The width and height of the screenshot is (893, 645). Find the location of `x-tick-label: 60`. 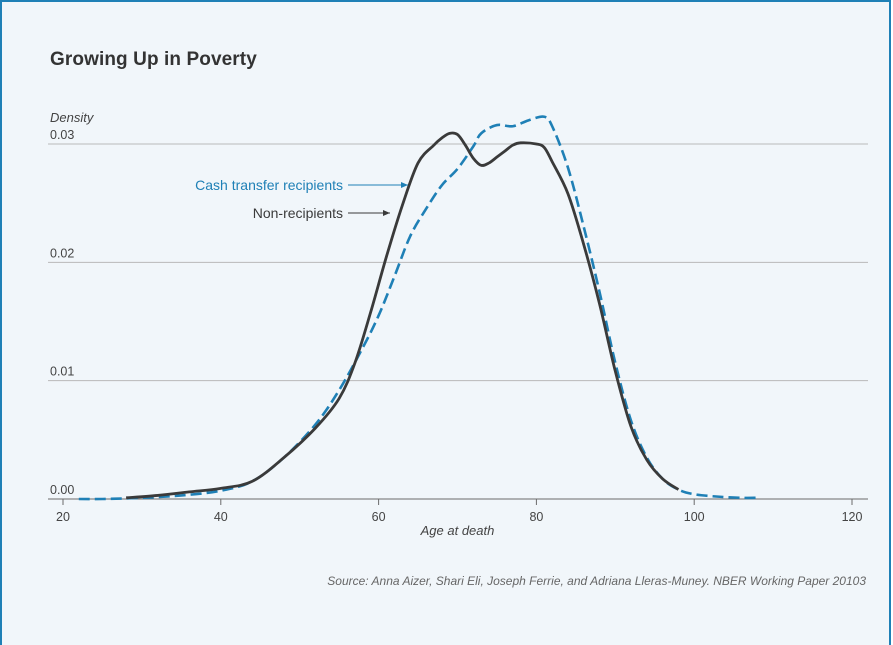

x-tick-label: 60 is located at coordinates (379, 517).